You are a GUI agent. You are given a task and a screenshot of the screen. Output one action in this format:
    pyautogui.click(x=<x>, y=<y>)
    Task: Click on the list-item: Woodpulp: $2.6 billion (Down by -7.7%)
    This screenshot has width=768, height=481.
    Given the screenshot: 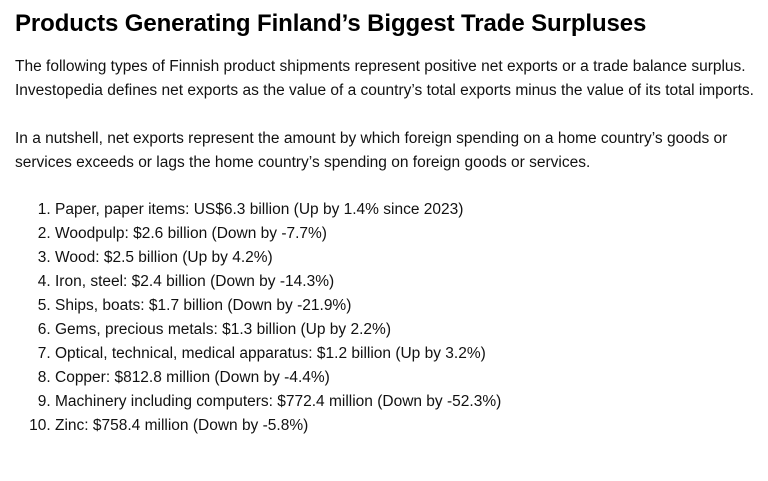 What is the action you would take?
    pyautogui.click(x=404, y=234)
    